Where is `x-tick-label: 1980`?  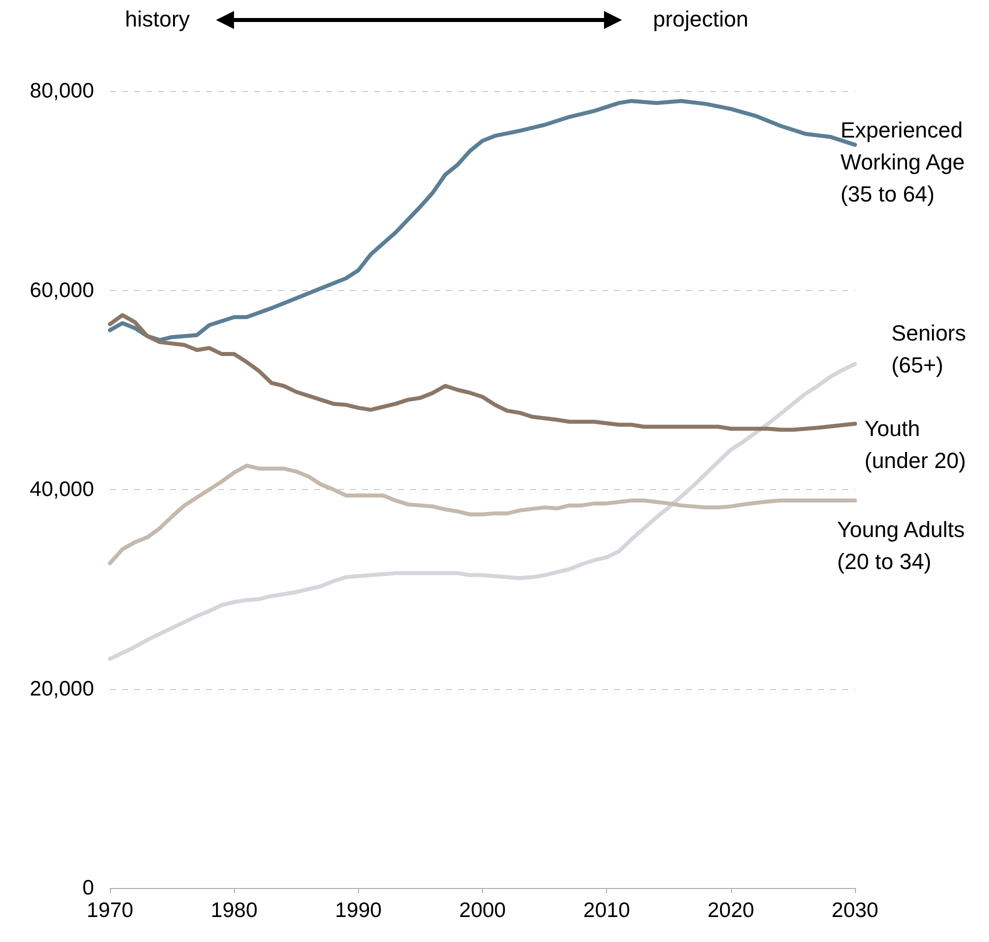 x-tick-label: 1980 is located at coordinates (234, 910).